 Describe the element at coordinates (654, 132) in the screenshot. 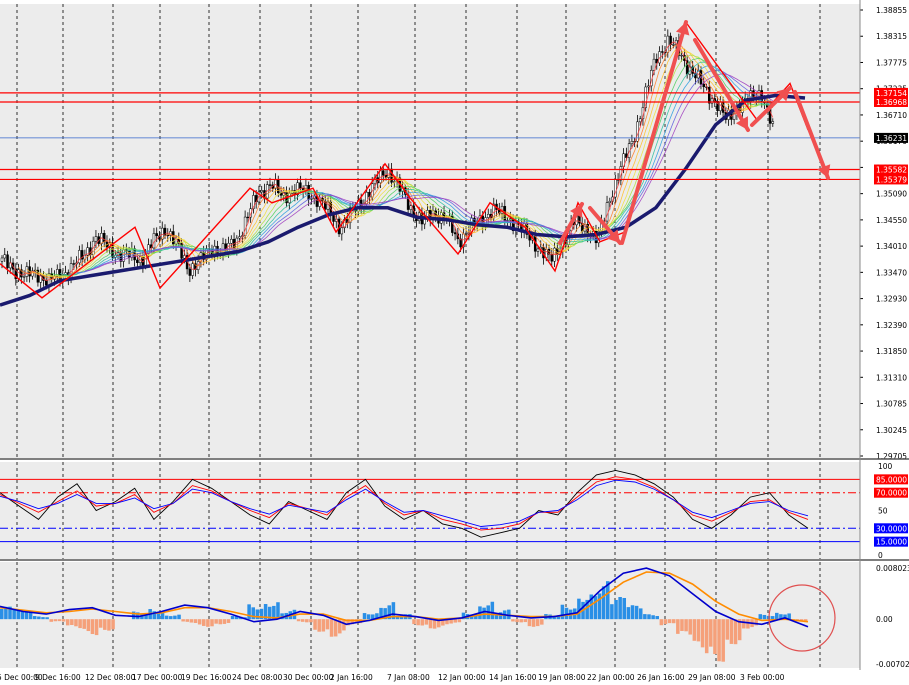

I see `arrow-up` at that location.